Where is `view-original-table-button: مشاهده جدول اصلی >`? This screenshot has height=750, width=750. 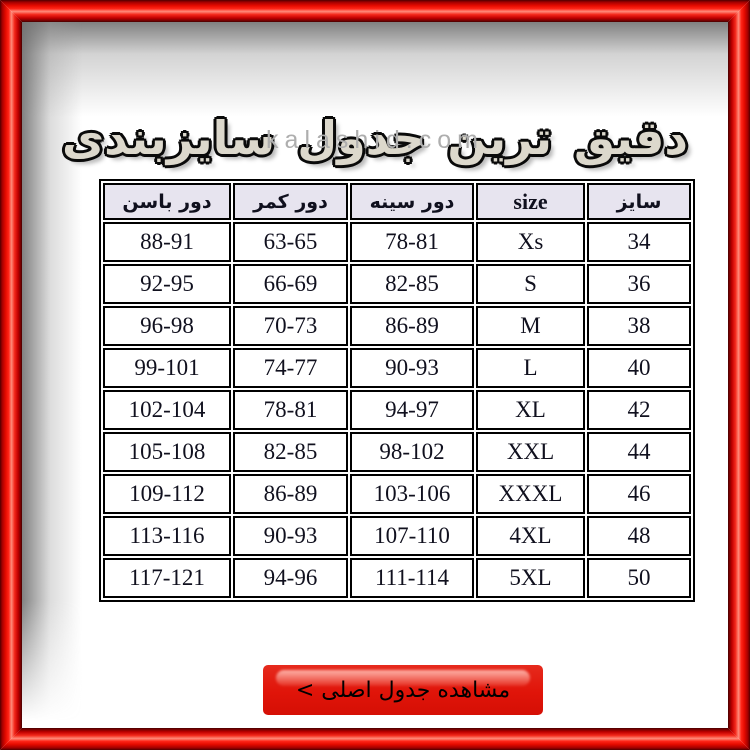 view-original-table-button: مشاهده جدول اصلی > is located at coordinates (403, 690).